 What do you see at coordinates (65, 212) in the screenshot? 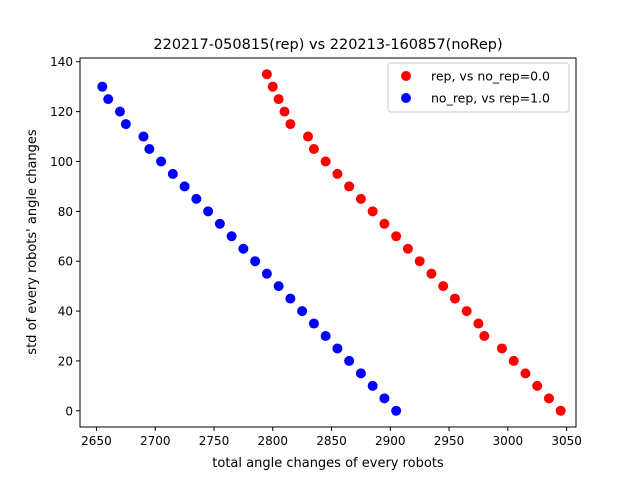
I see `y-tick-label: 80` at bounding box center [65, 212].